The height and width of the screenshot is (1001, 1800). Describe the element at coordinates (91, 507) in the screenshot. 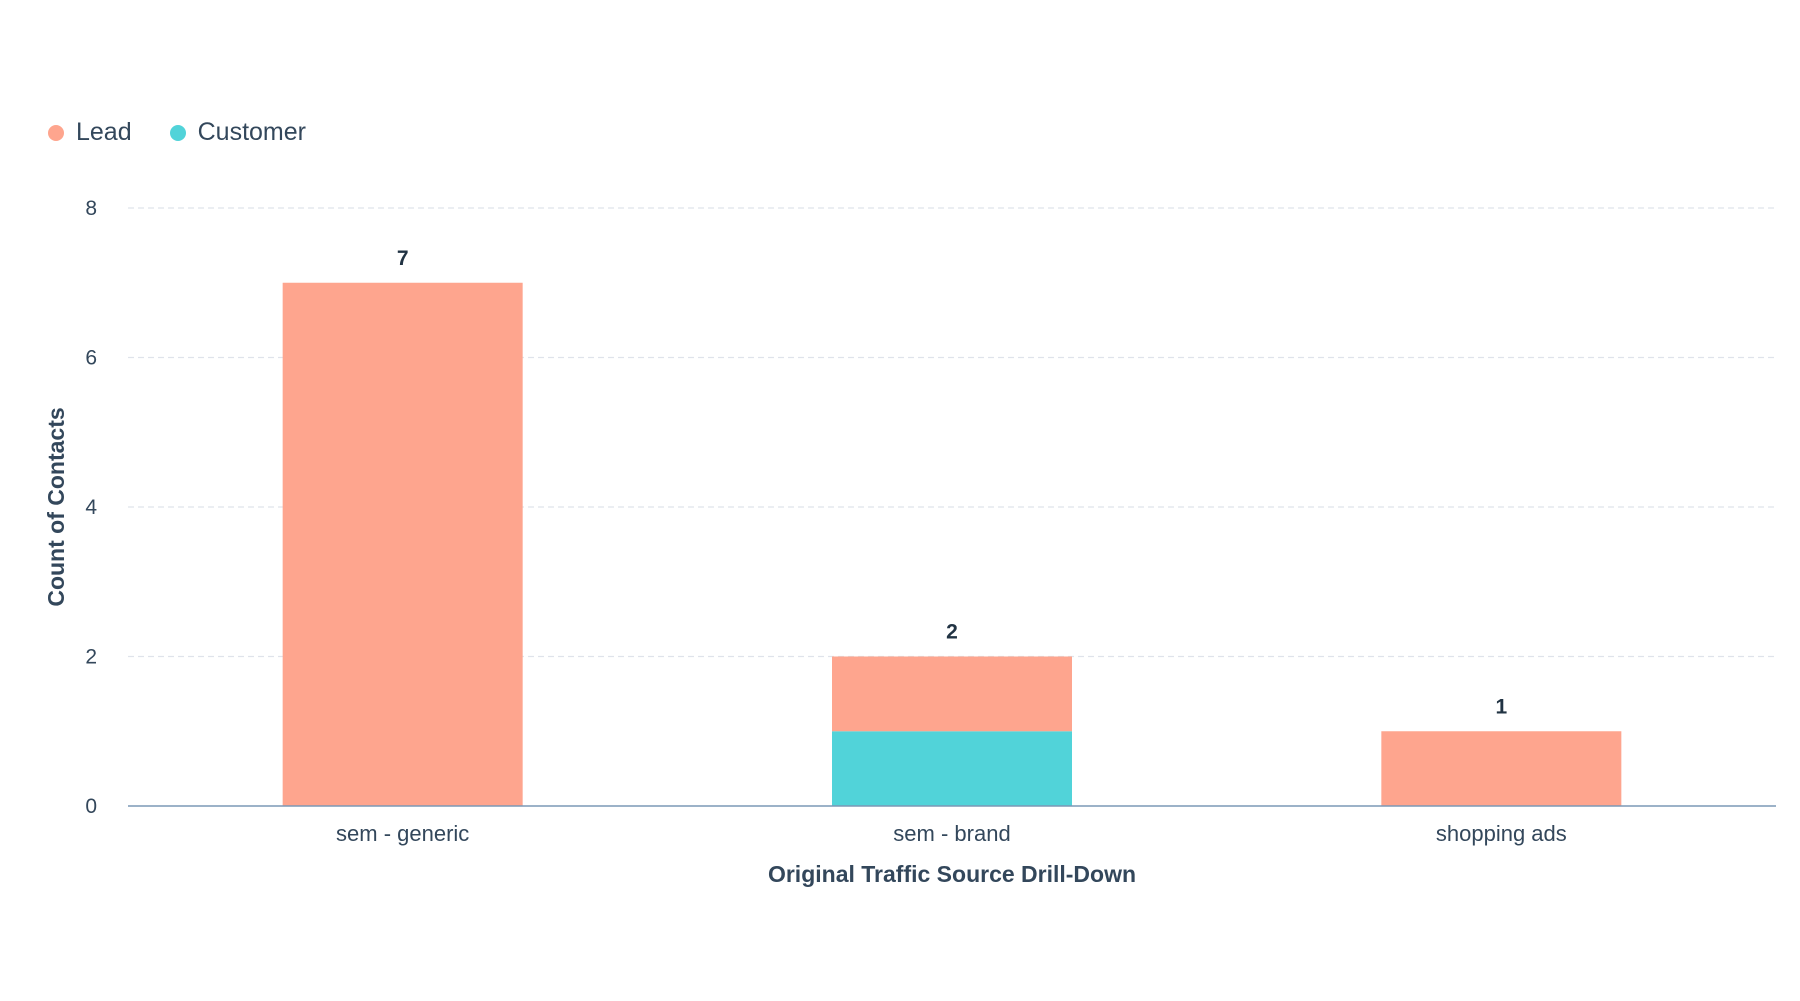

I see `y-tick-label-4: 4` at that location.